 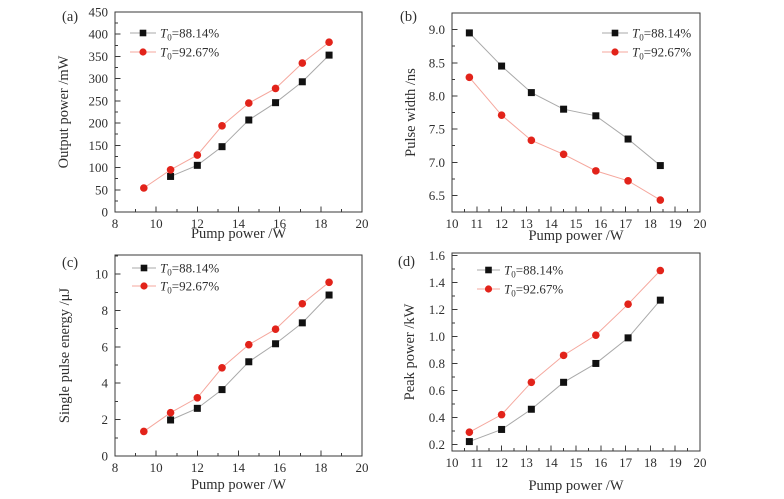 I want to click on y-tick-label: 0.8, so click(x=437, y=363).